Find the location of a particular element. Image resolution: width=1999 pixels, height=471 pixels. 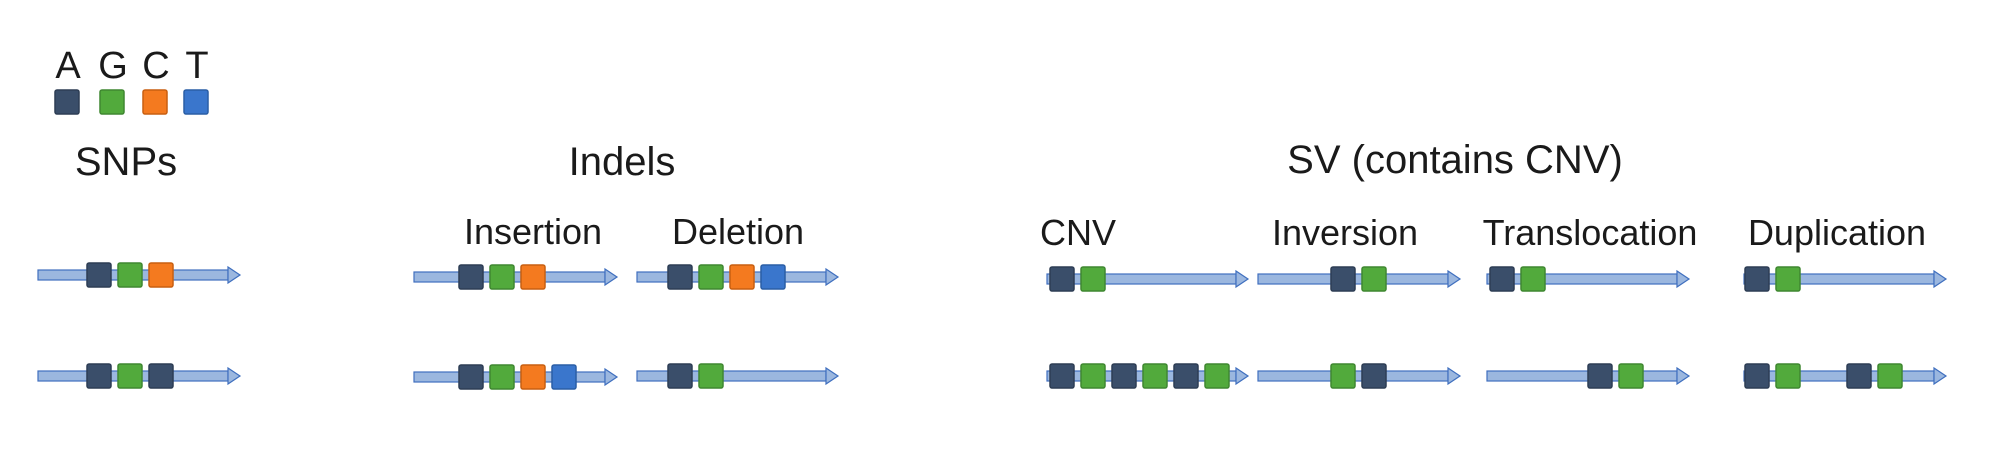

deletion-label: Deletion is located at coordinates (738, 231).